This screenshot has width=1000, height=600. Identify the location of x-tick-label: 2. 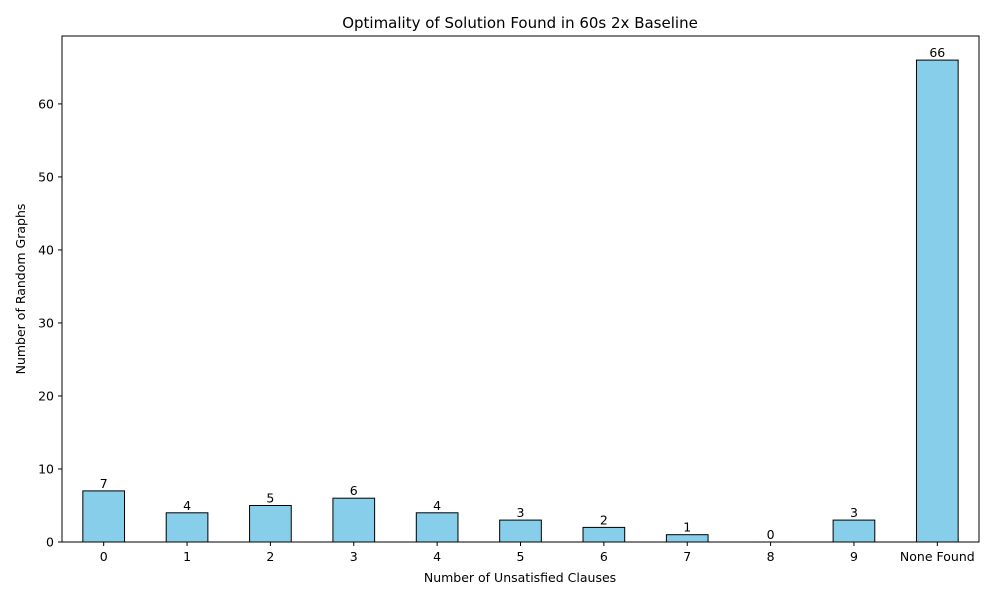
(270, 556).